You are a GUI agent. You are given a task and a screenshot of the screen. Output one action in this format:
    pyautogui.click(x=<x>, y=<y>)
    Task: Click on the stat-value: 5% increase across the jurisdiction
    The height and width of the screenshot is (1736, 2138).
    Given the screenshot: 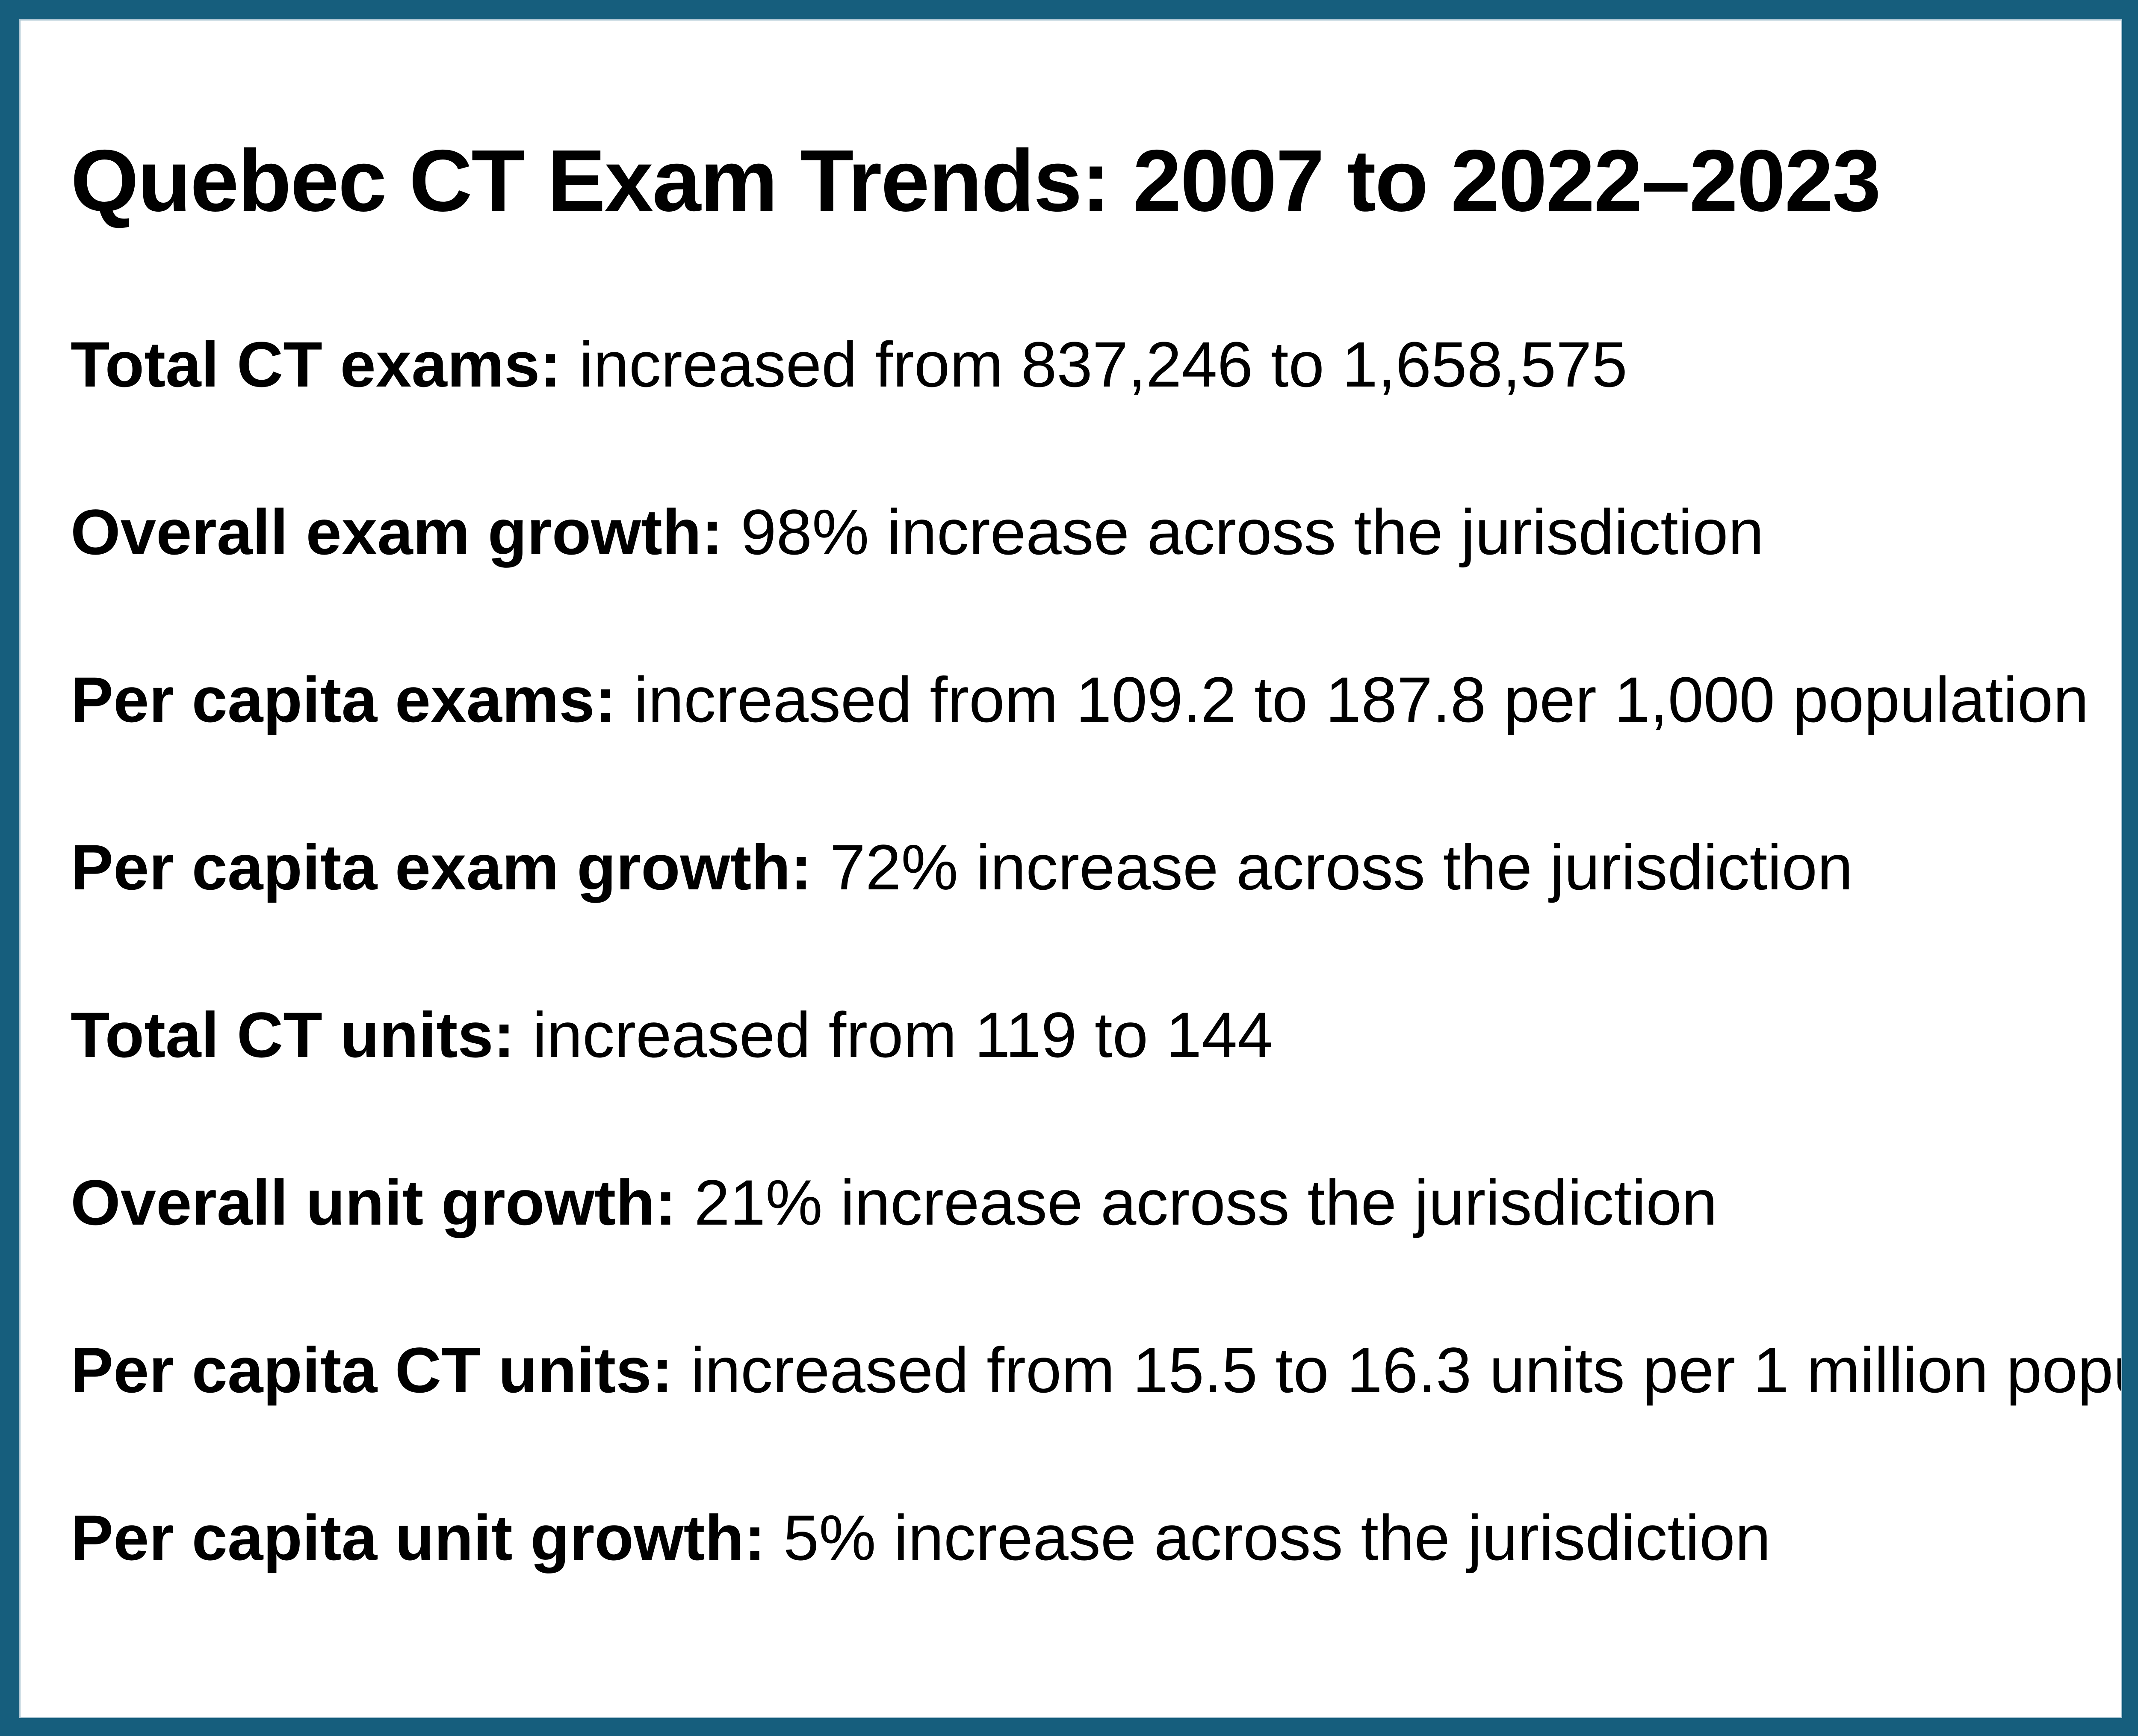 What is the action you would take?
    pyautogui.click(x=1277, y=1538)
    